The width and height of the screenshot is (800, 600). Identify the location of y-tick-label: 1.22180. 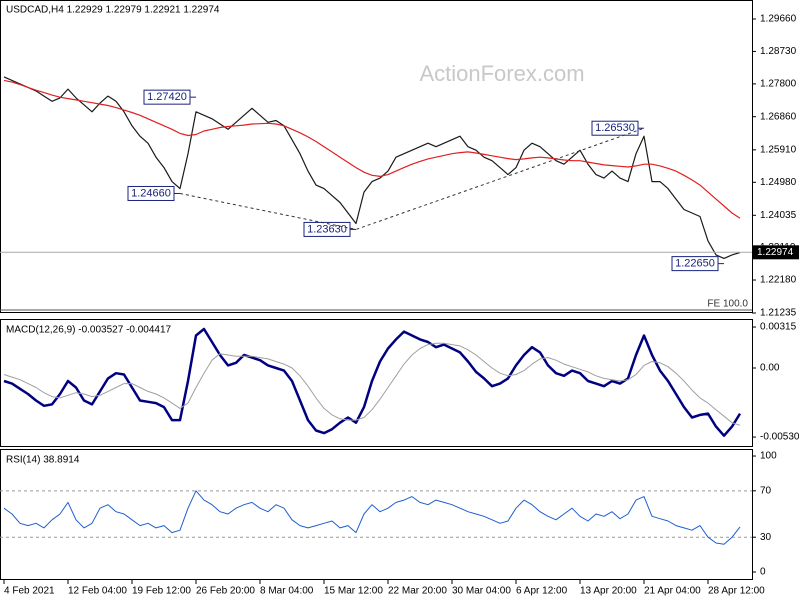
(778, 280).